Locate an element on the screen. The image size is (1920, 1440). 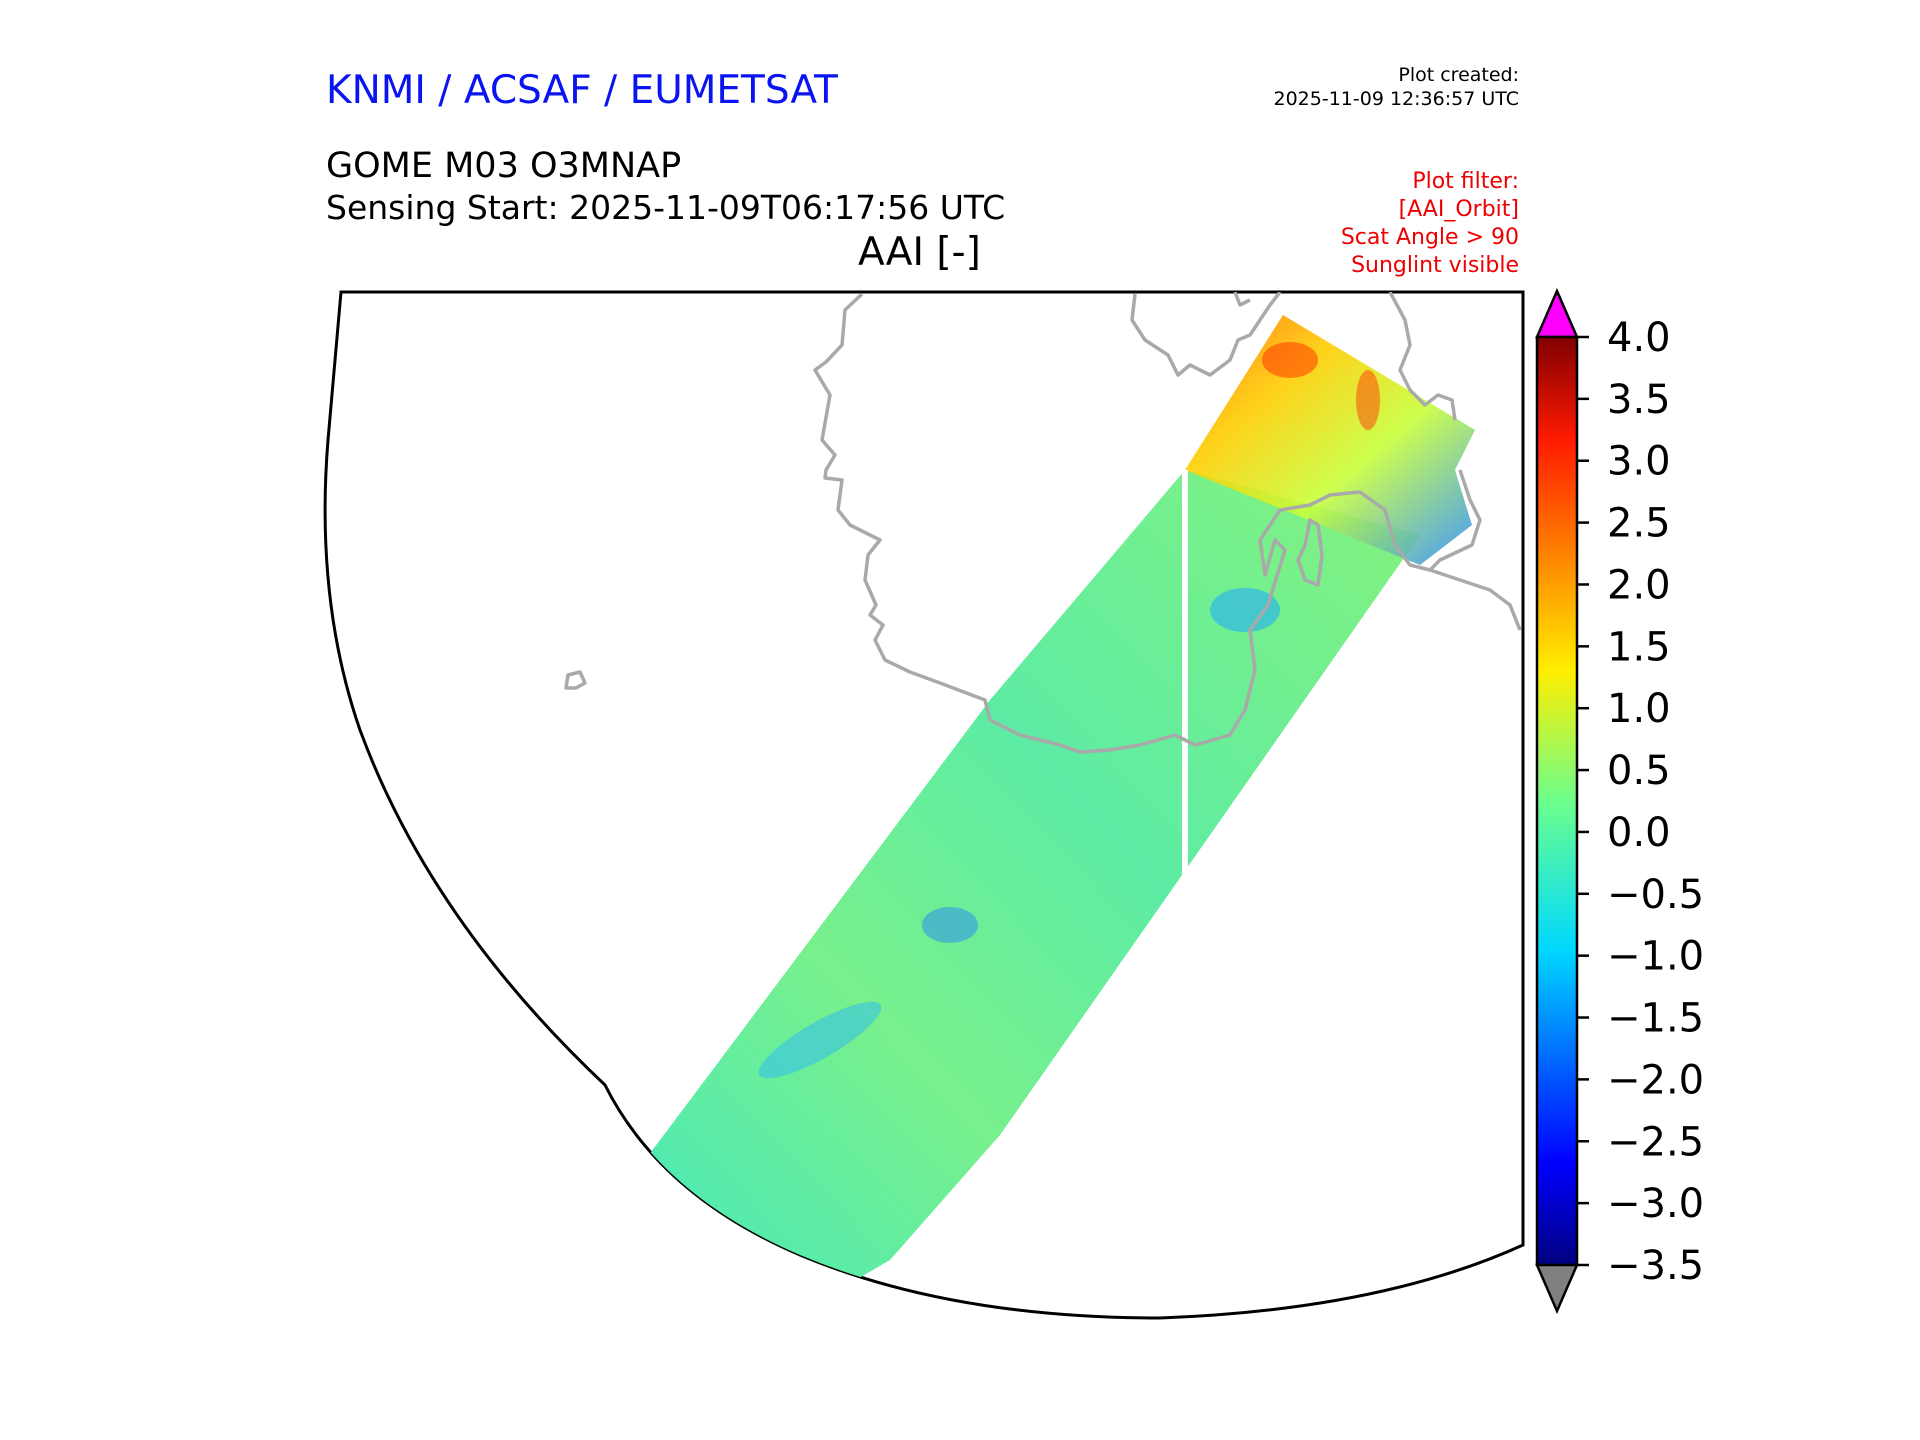
sensing-start: Sensing Start: 2025-11-09T06:17:56 UTC is located at coordinates (666, 207).